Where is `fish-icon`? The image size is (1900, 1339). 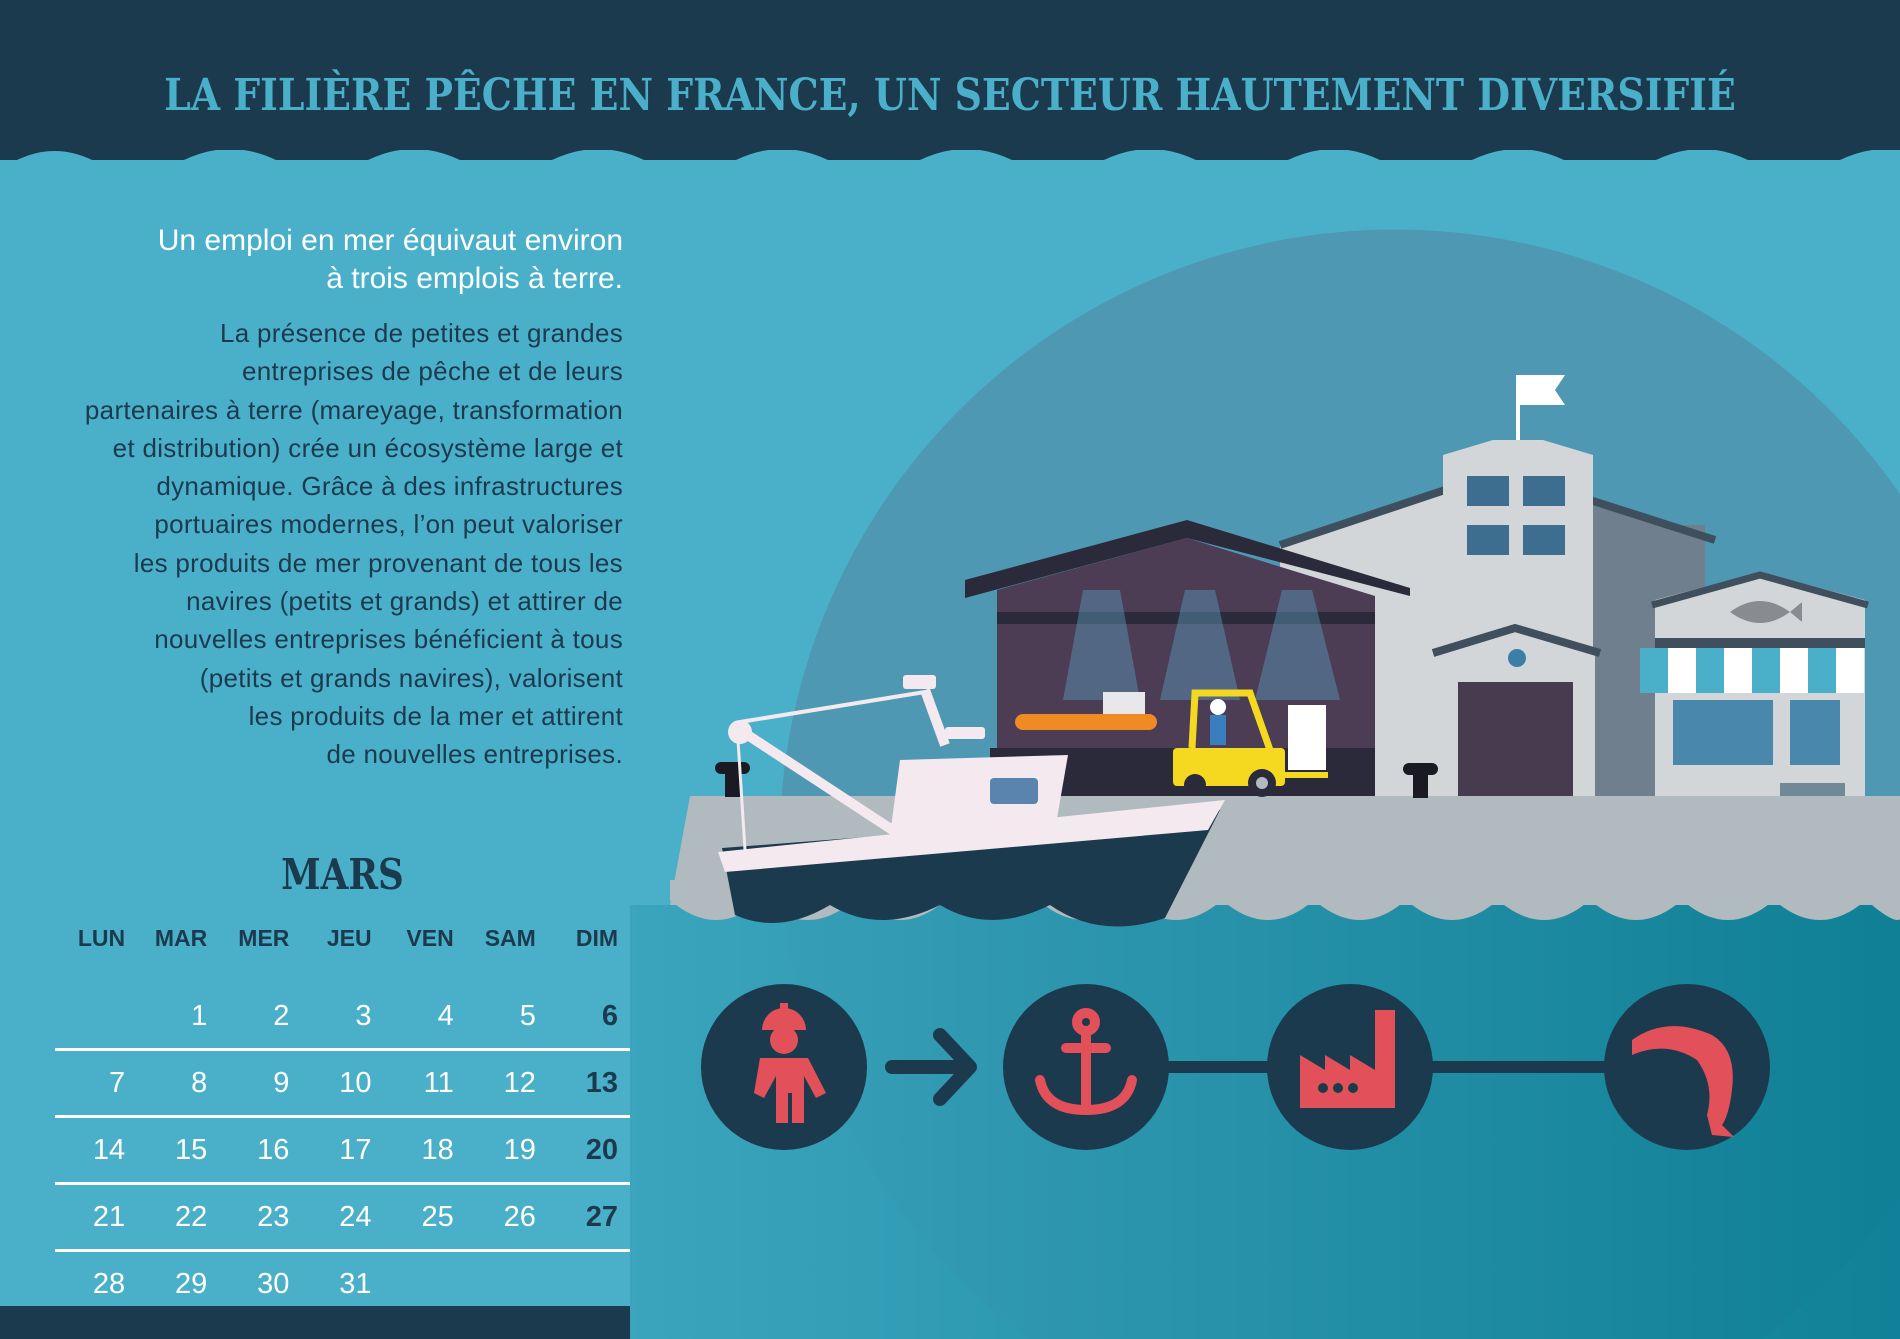
fish-icon is located at coordinates (1683, 1081).